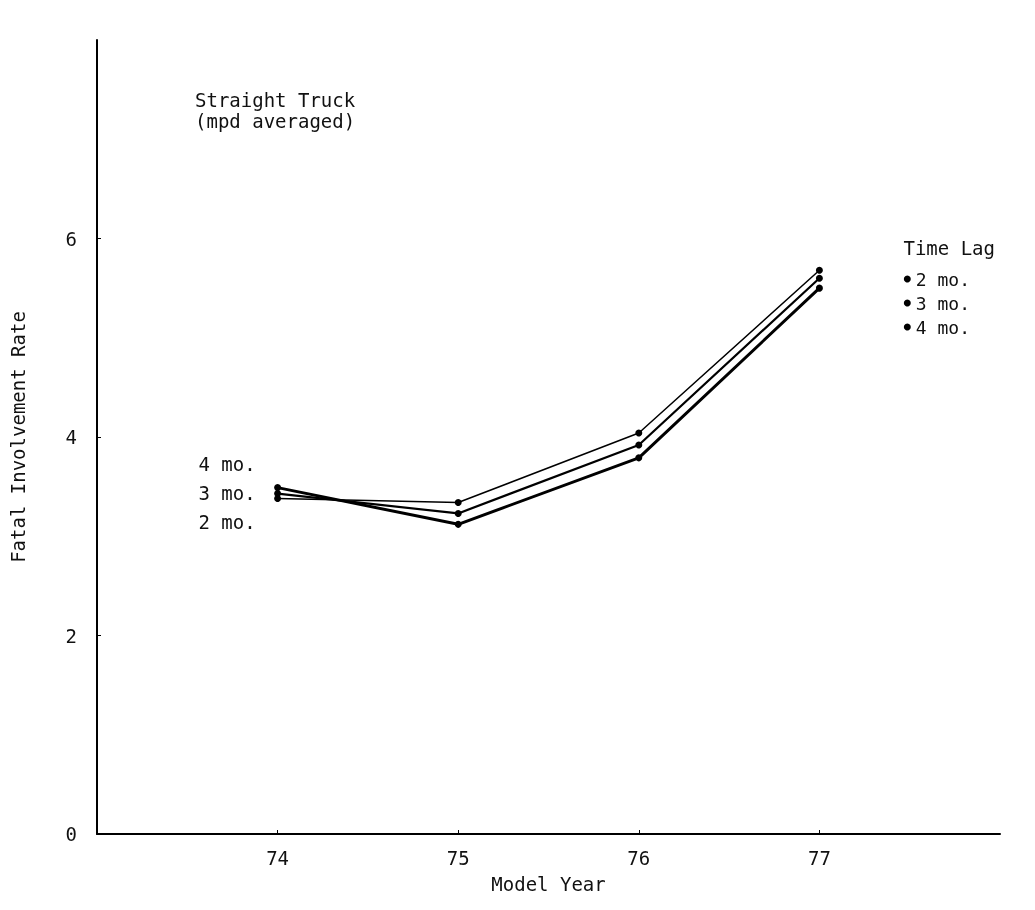 This screenshot has width=1035, height=910. I want to click on y-tick-label: 4, so click(71, 437).